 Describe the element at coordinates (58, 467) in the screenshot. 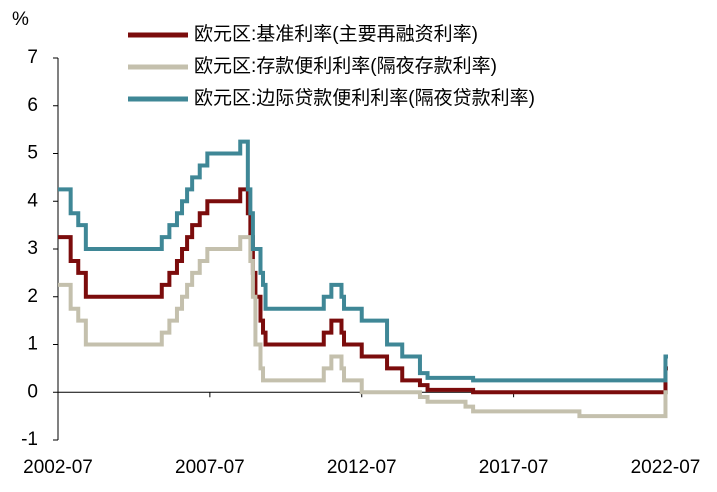

I see `x-tick-label: 2002-07` at that location.